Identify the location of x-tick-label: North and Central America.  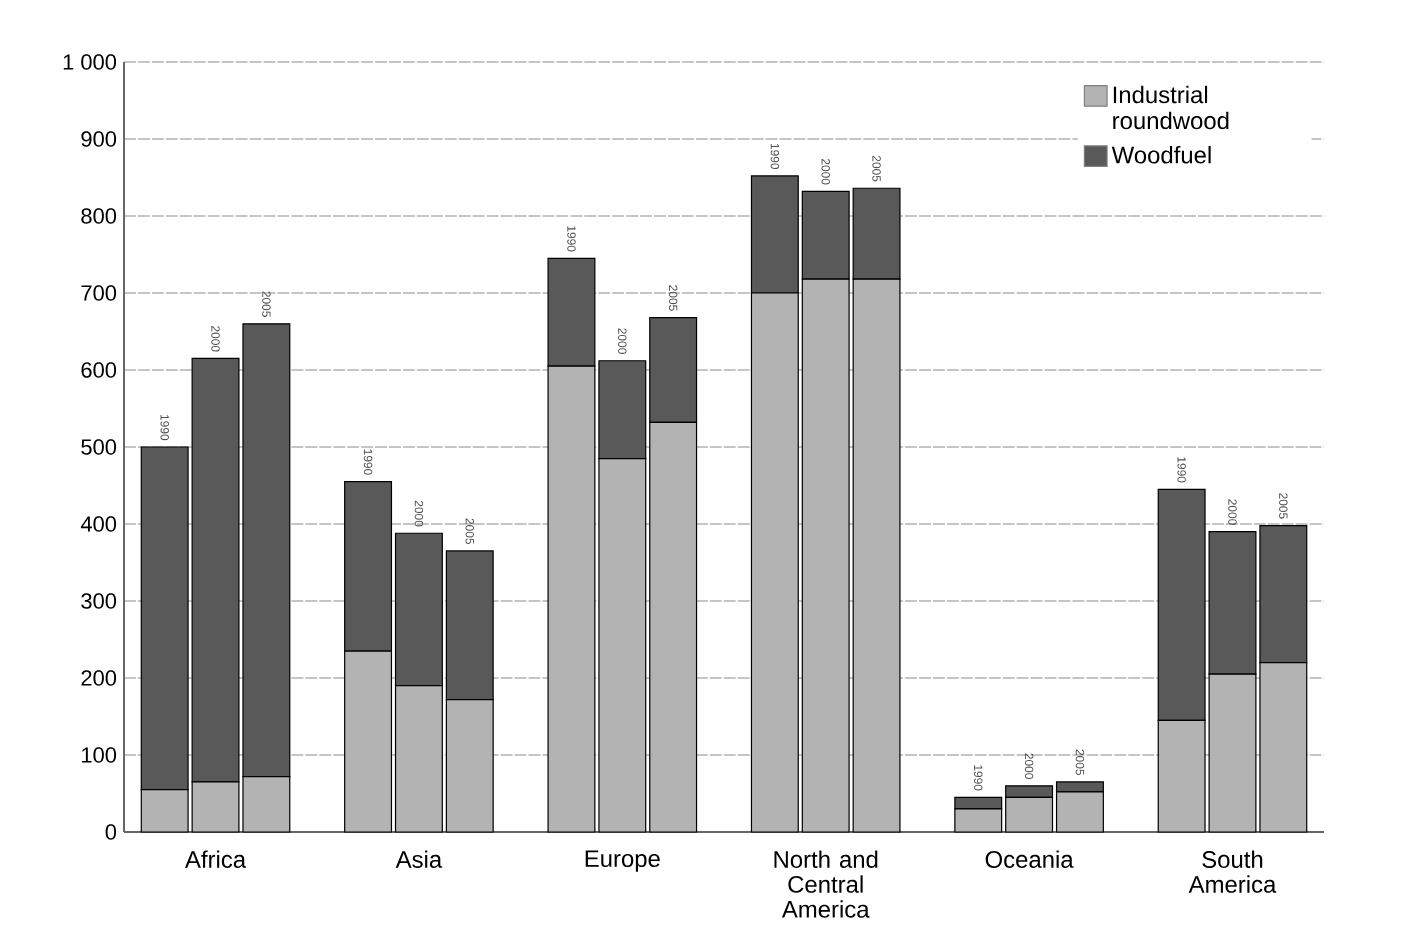
(826, 884).